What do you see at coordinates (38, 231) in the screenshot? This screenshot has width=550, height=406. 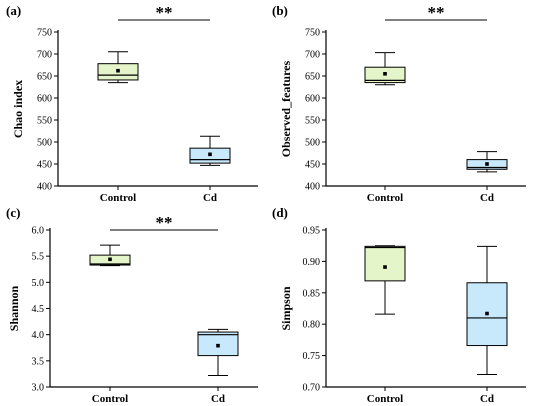 I see `y-tick-label: 6.0` at bounding box center [38, 231].